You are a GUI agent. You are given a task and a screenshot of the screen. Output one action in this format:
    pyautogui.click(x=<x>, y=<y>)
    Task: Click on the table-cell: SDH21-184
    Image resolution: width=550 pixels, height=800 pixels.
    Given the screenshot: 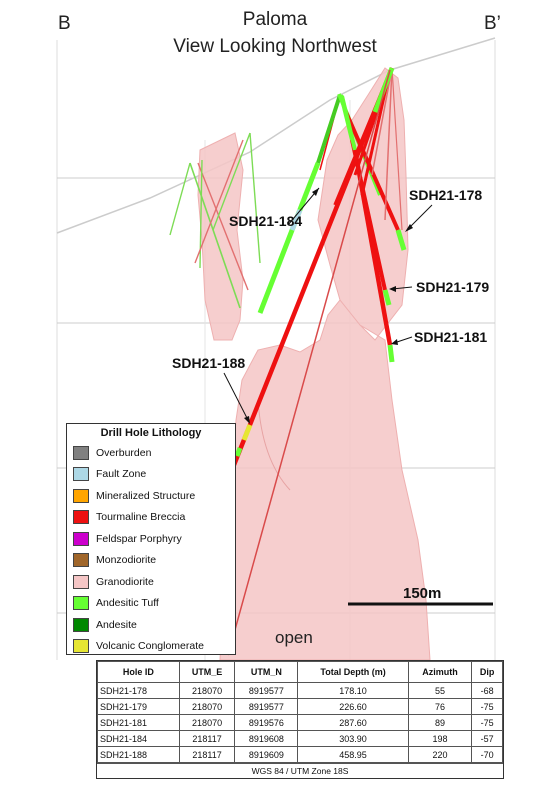 What is the action you would take?
    pyautogui.click(x=138, y=738)
    